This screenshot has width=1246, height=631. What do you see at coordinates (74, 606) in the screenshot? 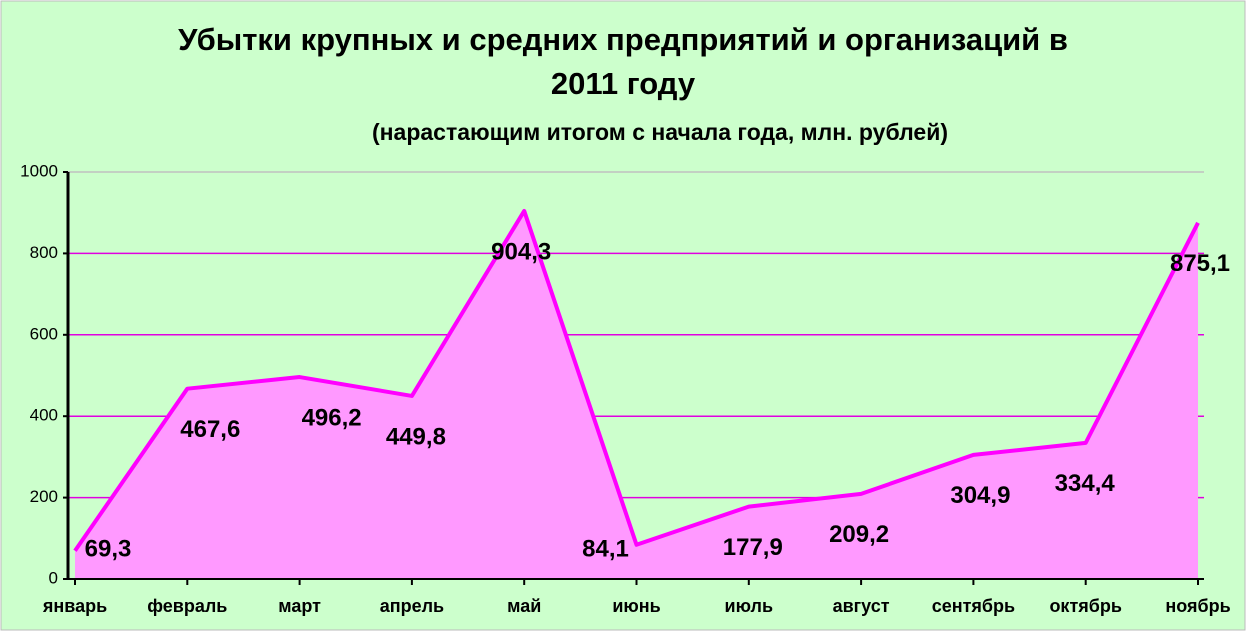
I see `x-tick-label: январь` at bounding box center [74, 606].